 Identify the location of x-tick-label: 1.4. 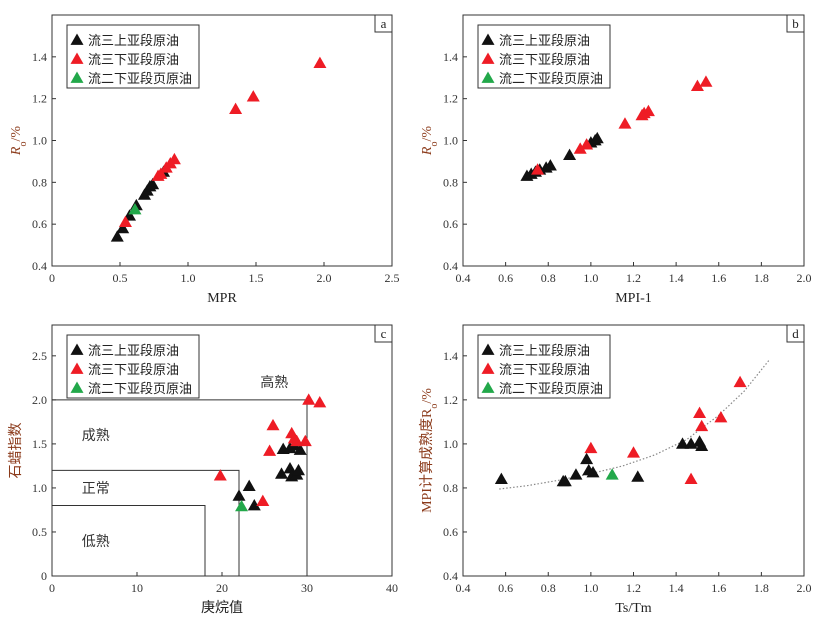
(676, 278).